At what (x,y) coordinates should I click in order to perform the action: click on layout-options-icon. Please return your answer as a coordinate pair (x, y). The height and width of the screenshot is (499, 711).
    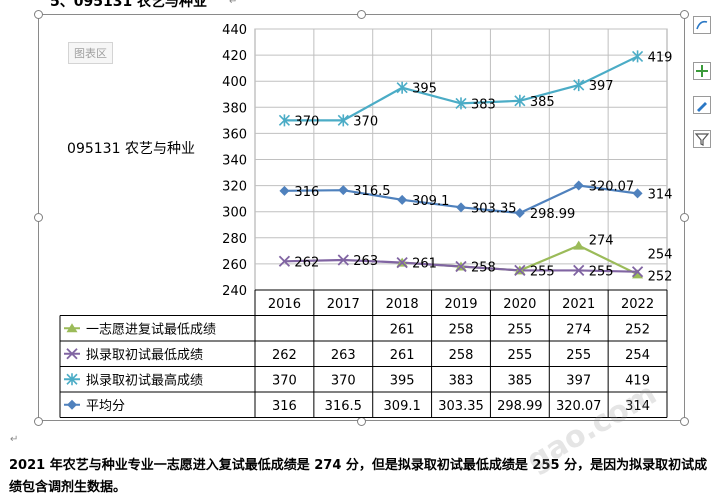
    Looking at the image, I should click on (702, 139).